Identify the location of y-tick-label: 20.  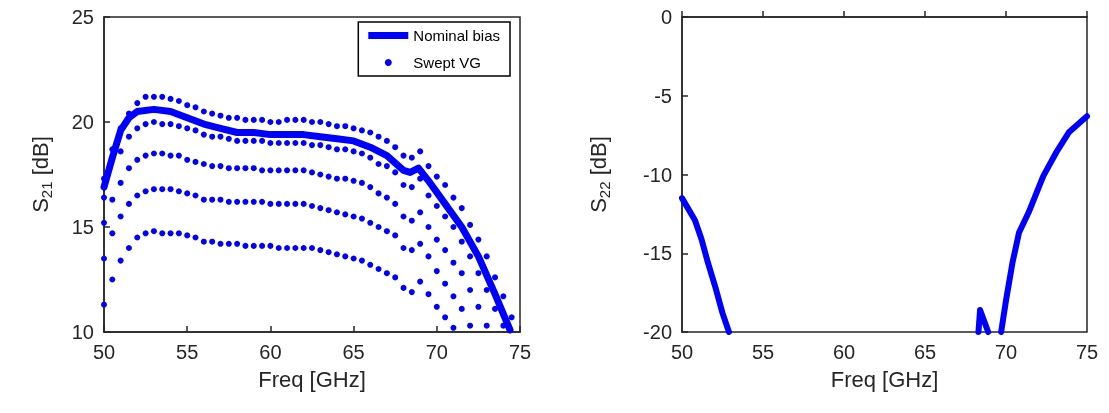
(82, 122).